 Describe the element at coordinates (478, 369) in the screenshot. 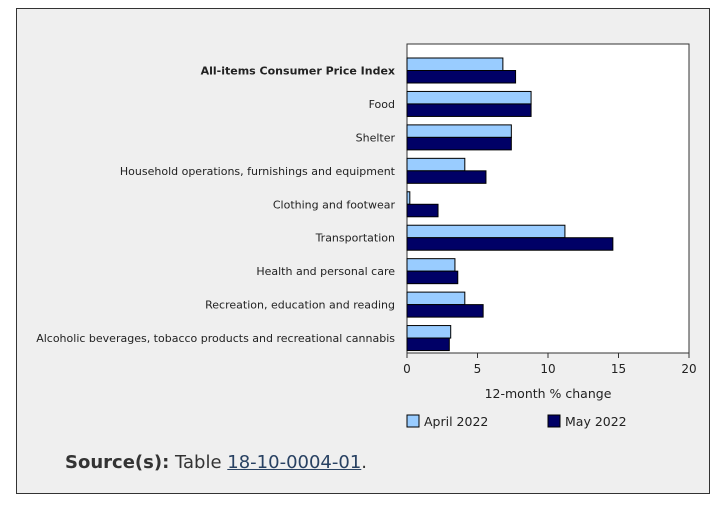

I see `x-tick-label: 5` at that location.